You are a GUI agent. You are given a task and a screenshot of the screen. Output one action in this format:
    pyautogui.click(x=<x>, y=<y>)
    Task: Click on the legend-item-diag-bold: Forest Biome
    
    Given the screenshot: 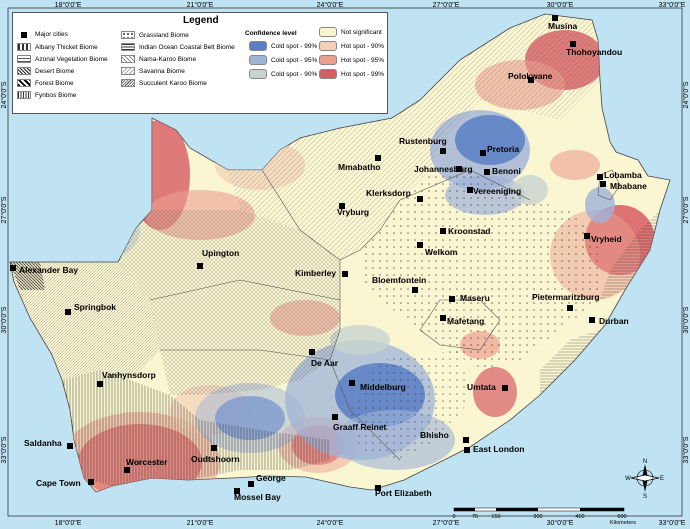 What is the action you would take?
    pyautogui.click(x=45, y=83)
    